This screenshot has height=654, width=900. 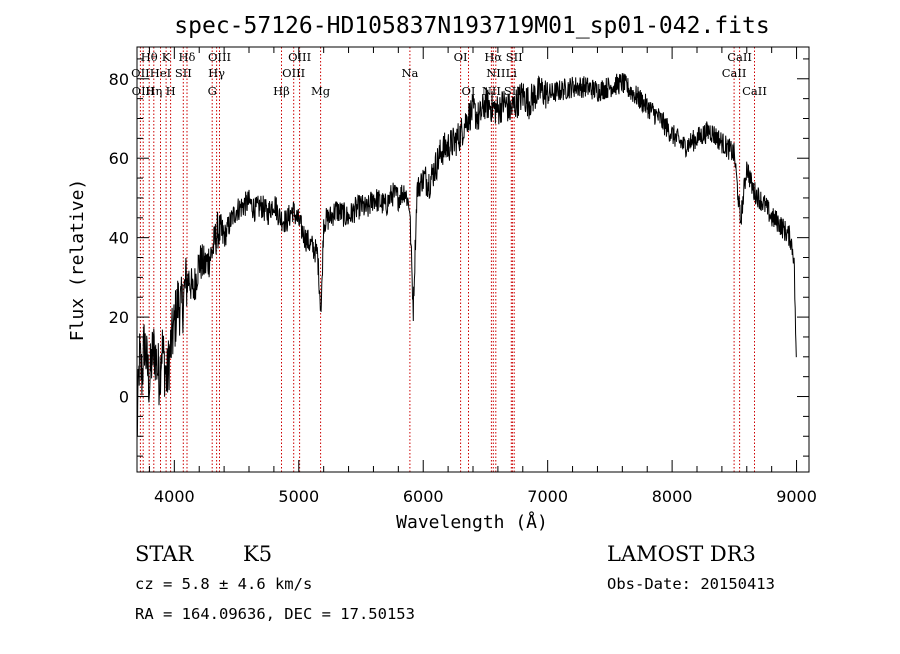 What do you see at coordinates (298, 496) in the screenshot?
I see `x-tick-label-5000: 5000` at bounding box center [298, 496].